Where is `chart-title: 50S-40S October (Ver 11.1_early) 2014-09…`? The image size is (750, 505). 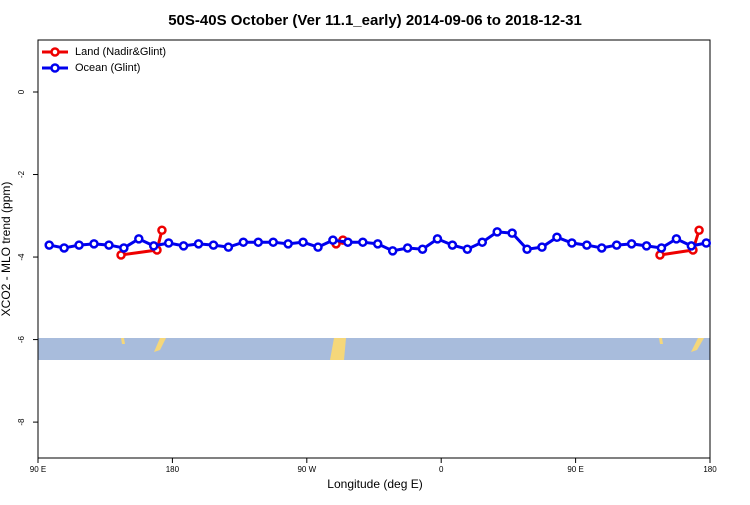 chart-title: 50S-40S October (Ver 11.1_early) 2014-09… is located at coordinates (375, 20).